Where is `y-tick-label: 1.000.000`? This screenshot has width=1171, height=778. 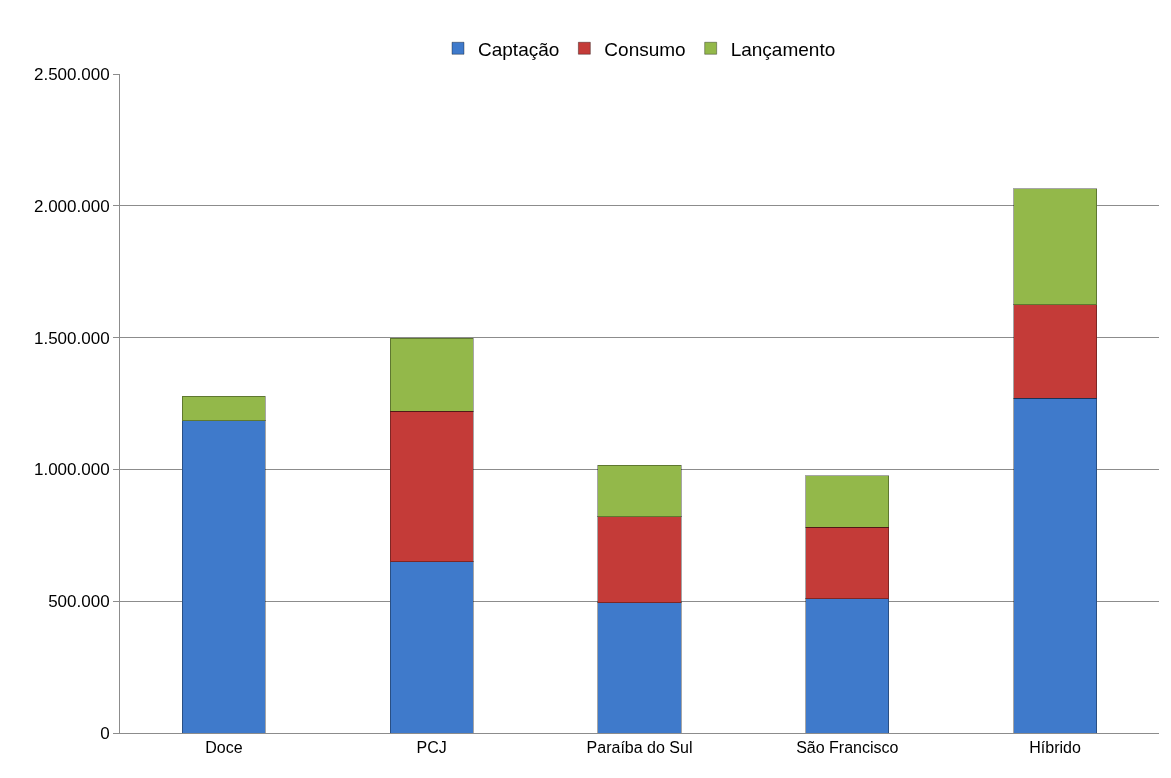
y-tick-label: 1.000.000 is located at coordinates (71, 470).